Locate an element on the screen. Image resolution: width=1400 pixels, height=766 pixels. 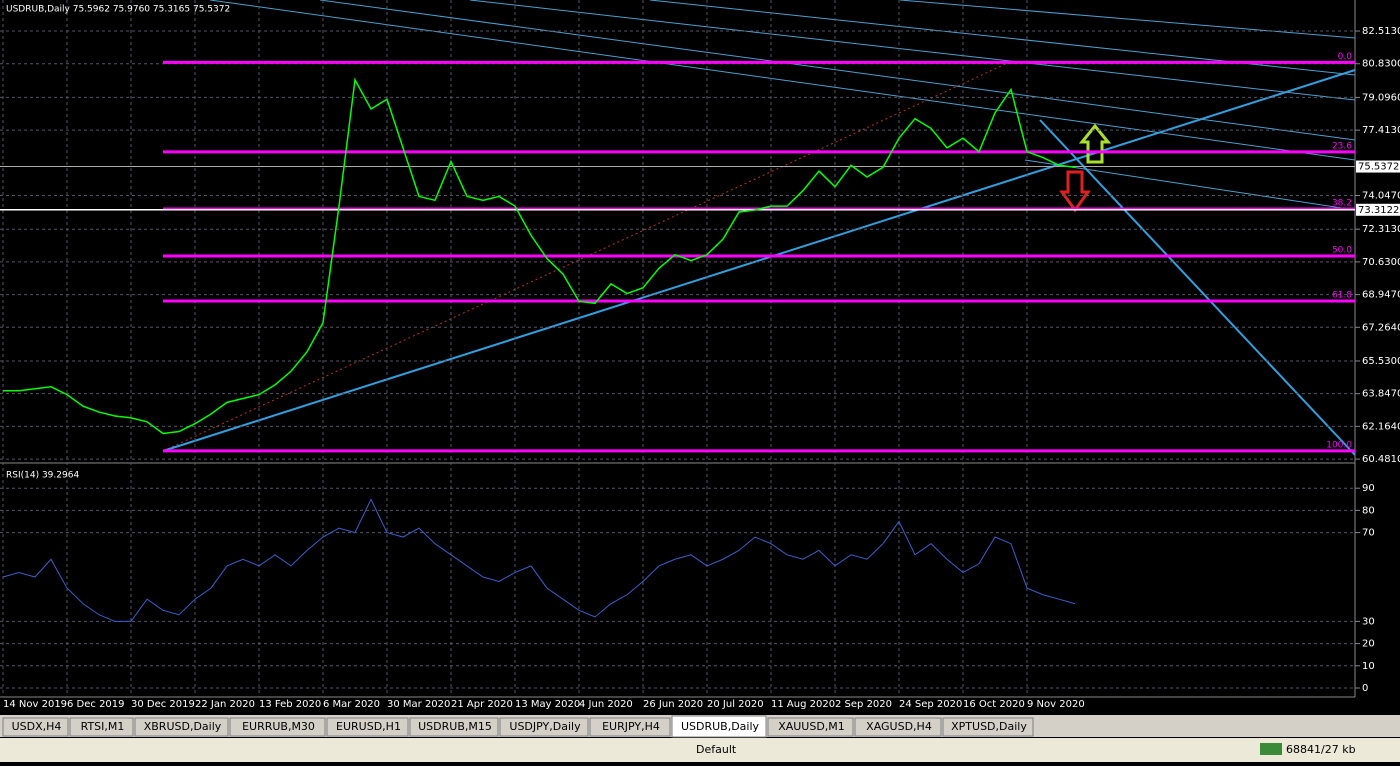
y-tick-label: 74.0470 is located at coordinates (1381, 196).